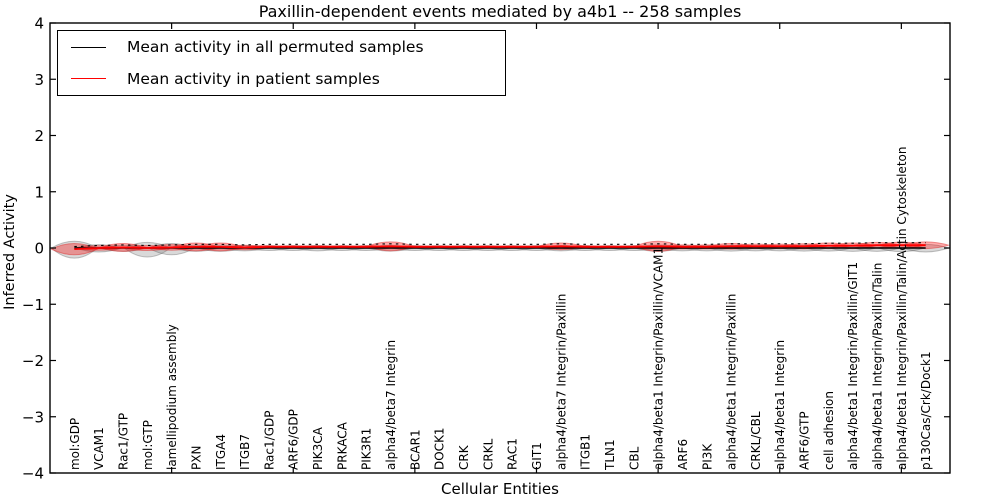 The image size is (1000, 500). I want to click on y-tick-label: 4, so click(39, 24).